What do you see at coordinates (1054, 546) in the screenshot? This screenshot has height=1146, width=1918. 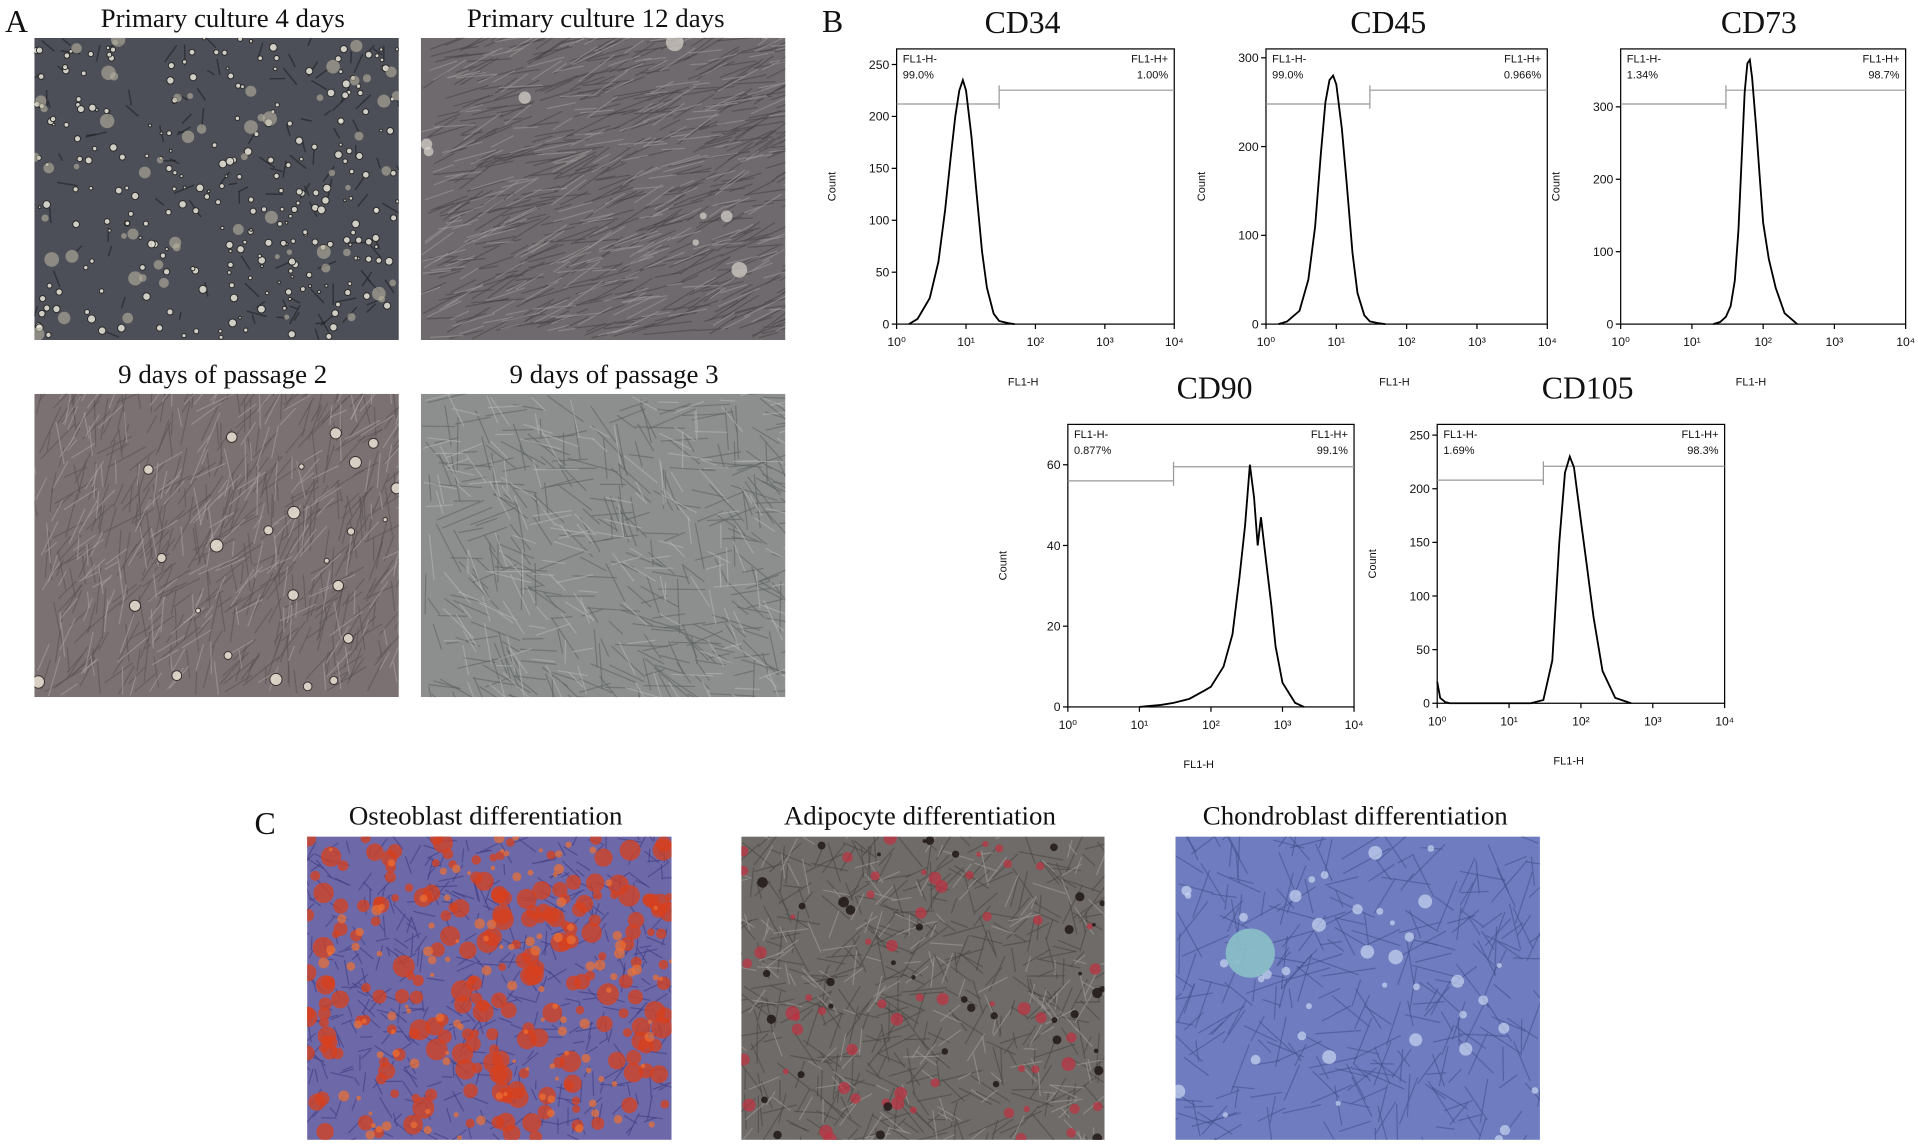 I see `y-tick-label: 40` at bounding box center [1054, 546].